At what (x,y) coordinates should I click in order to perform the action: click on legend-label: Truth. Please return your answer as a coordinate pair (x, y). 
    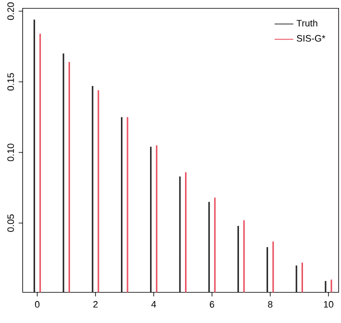
    Looking at the image, I should click on (307, 23).